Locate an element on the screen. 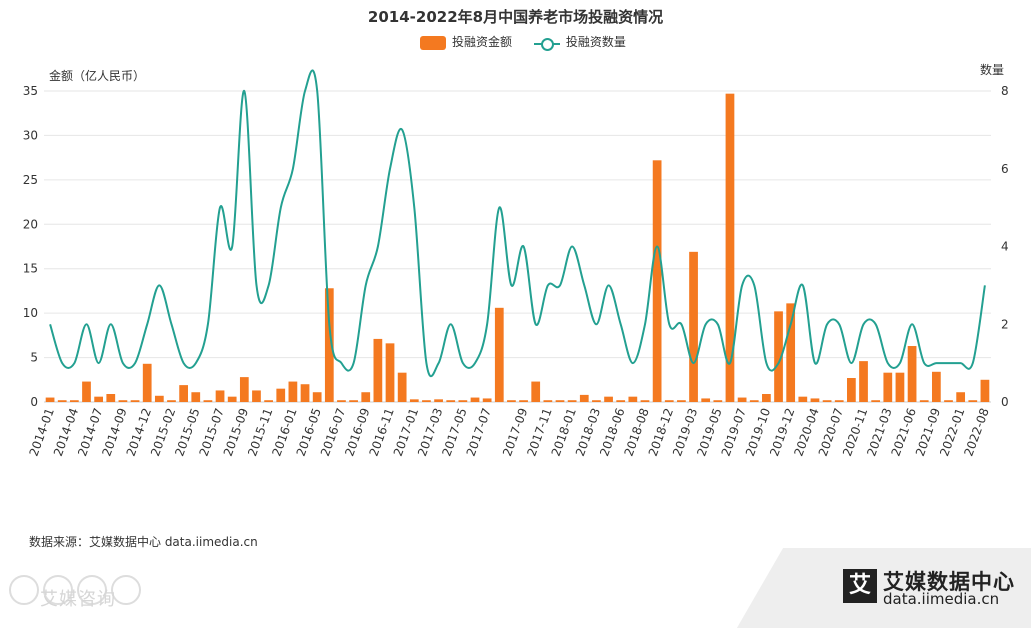 Image resolution: width=1031 pixels, height=628 pixels. legend-label-count: 投融资数量 is located at coordinates (595, 42).